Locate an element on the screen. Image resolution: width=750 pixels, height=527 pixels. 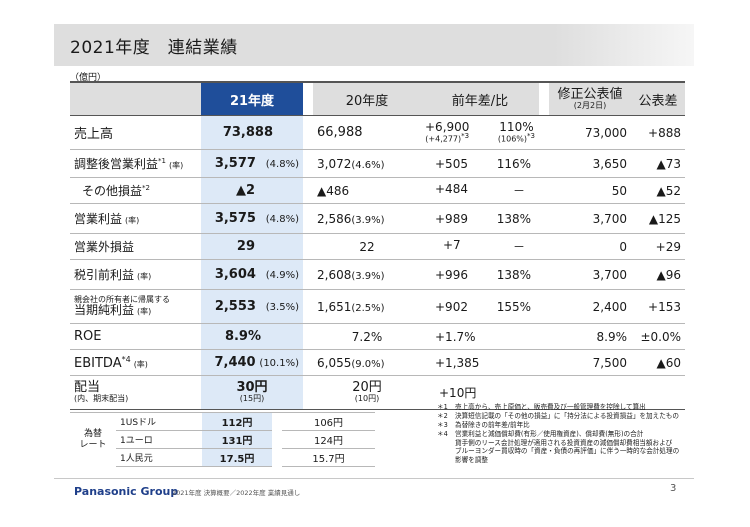
fy21-rate: (10.1%) is located at coordinates (279, 363).